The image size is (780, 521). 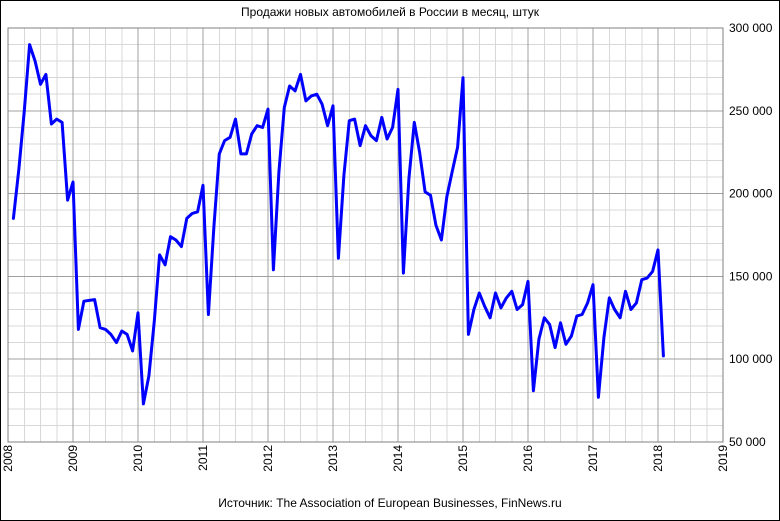 What do you see at coordinates (747, 442) in the screenshot?
I see `y-tick-label: 50 000` at bounding box center [747, 442].